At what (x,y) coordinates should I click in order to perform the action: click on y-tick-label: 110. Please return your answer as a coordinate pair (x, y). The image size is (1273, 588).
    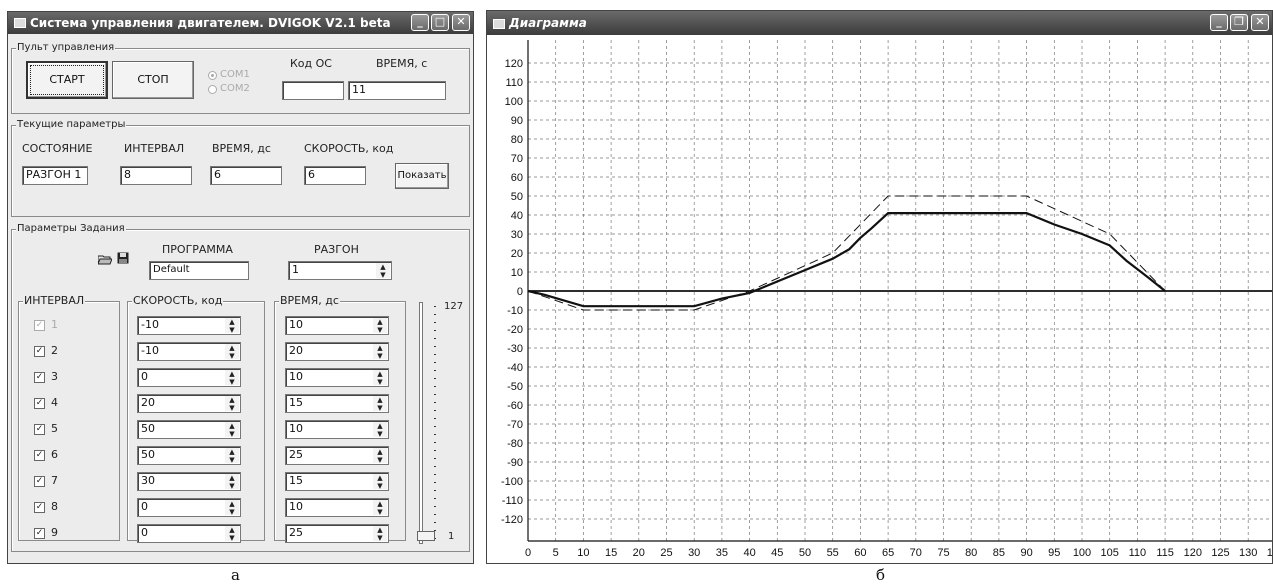
    Looking at the image, I should click on (514, 83).